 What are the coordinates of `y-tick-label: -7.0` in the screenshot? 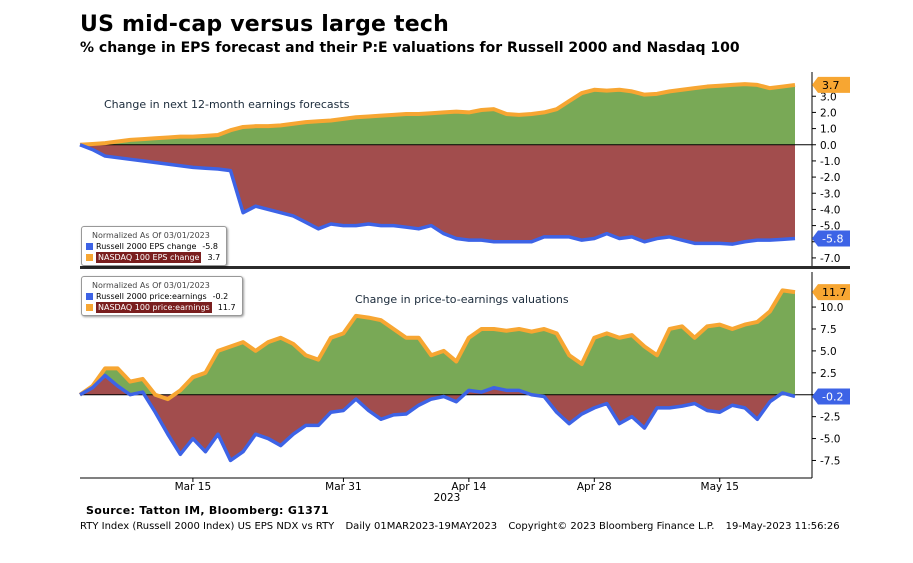 It's located at (830, 259).